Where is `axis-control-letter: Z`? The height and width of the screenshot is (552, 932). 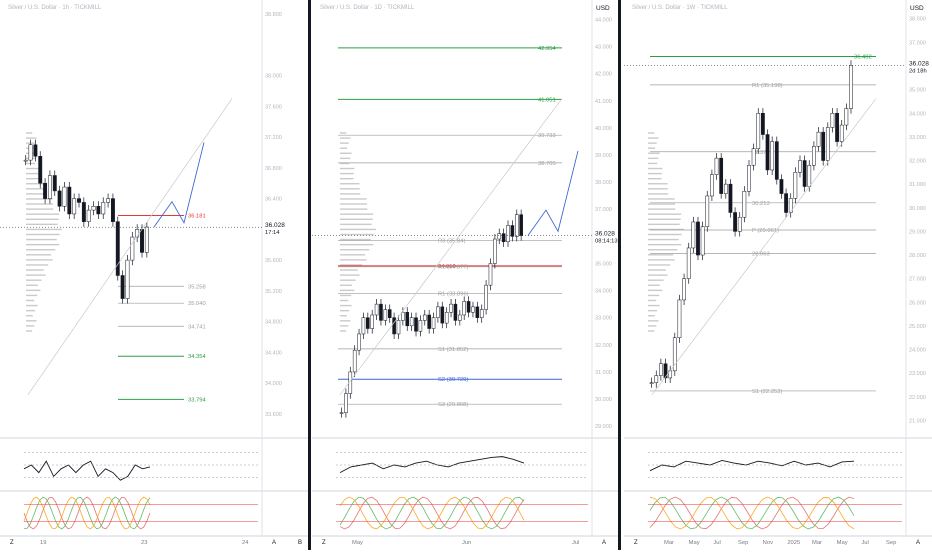 axis-control-letter: Z is located at coordinates (324, 543).